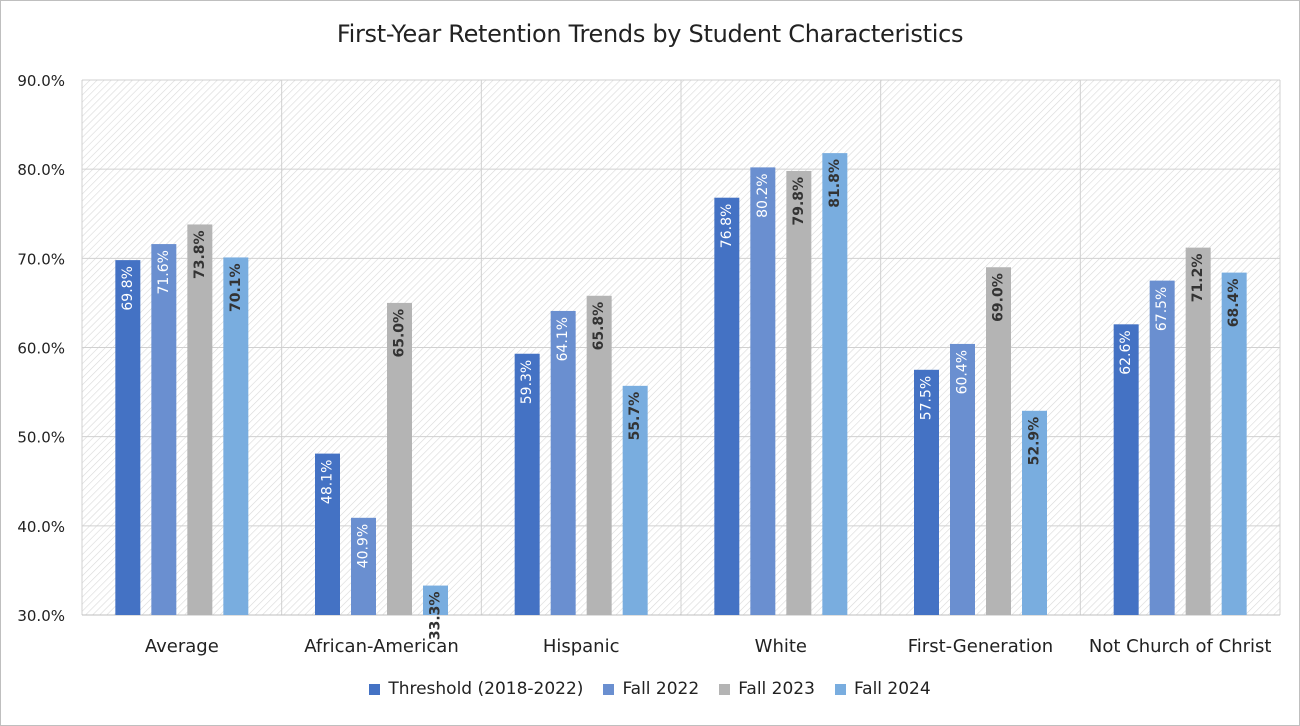 The image size is (1300, 726). Describe the element at coordinates (328, 482) in the screenshot. I see `bar-data-label: 48.1%` at that location.